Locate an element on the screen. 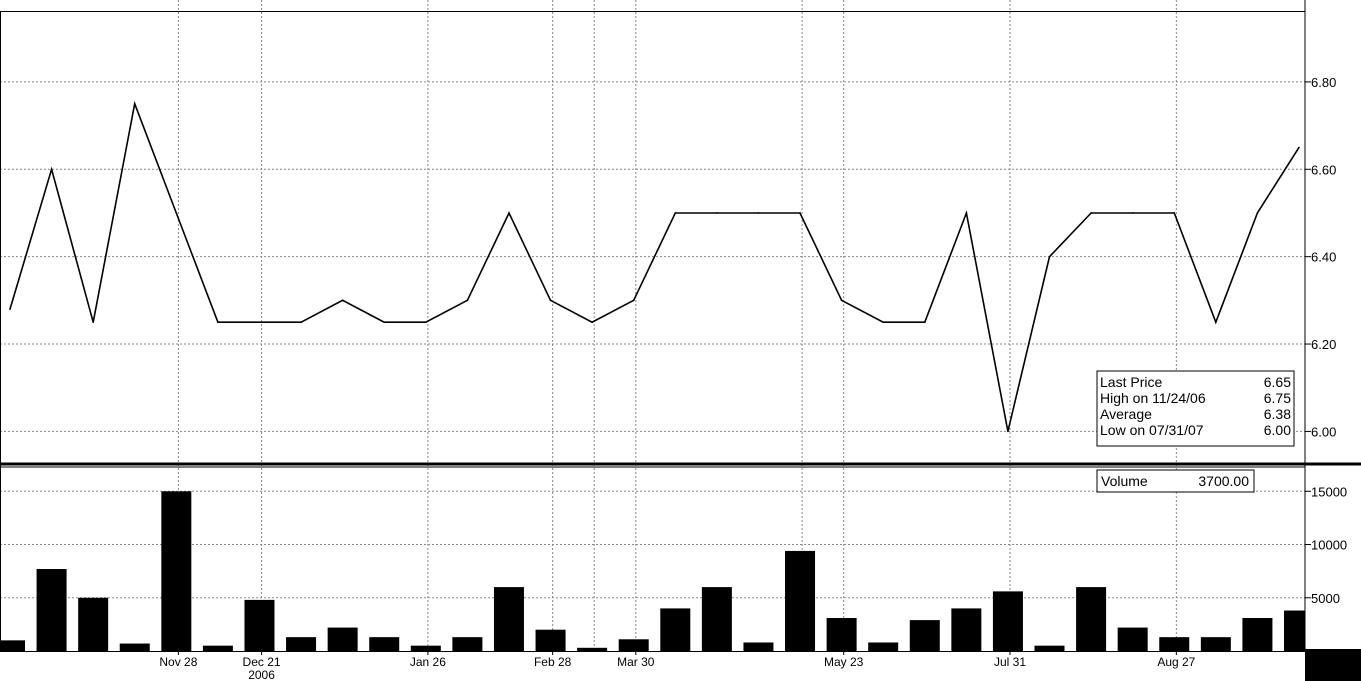 Image resolution: width=1361 pixels, height=681 pixels. volume-value: 3700.00 is located at coordinates (1223, 481).